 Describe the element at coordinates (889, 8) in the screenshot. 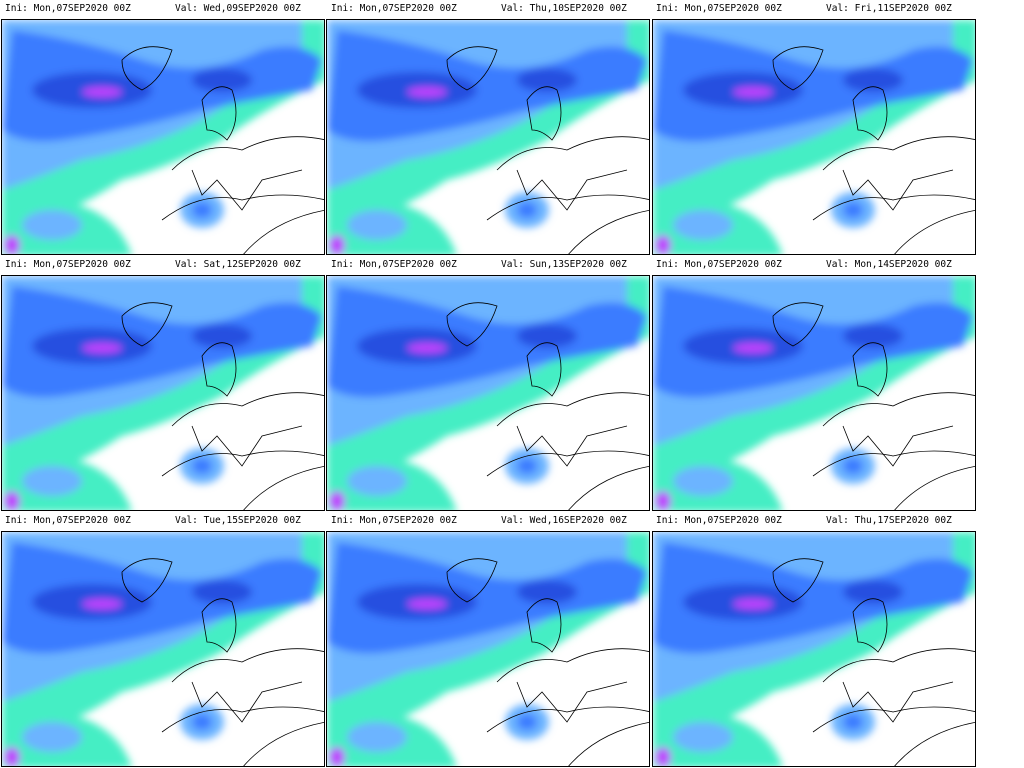

I see `val-label: Val: Fri,11SEP2020 00Z` at that location.